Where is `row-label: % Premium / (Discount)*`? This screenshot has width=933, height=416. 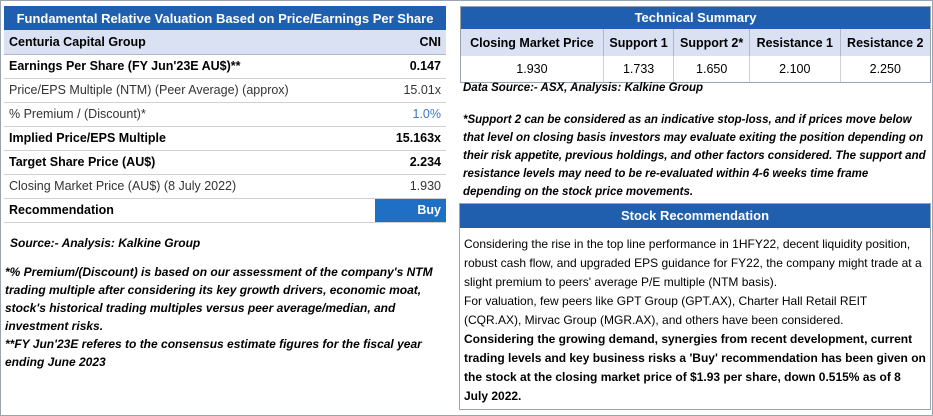 row-label: % Premium / (Discount)* is located at coordinates (77, 114).